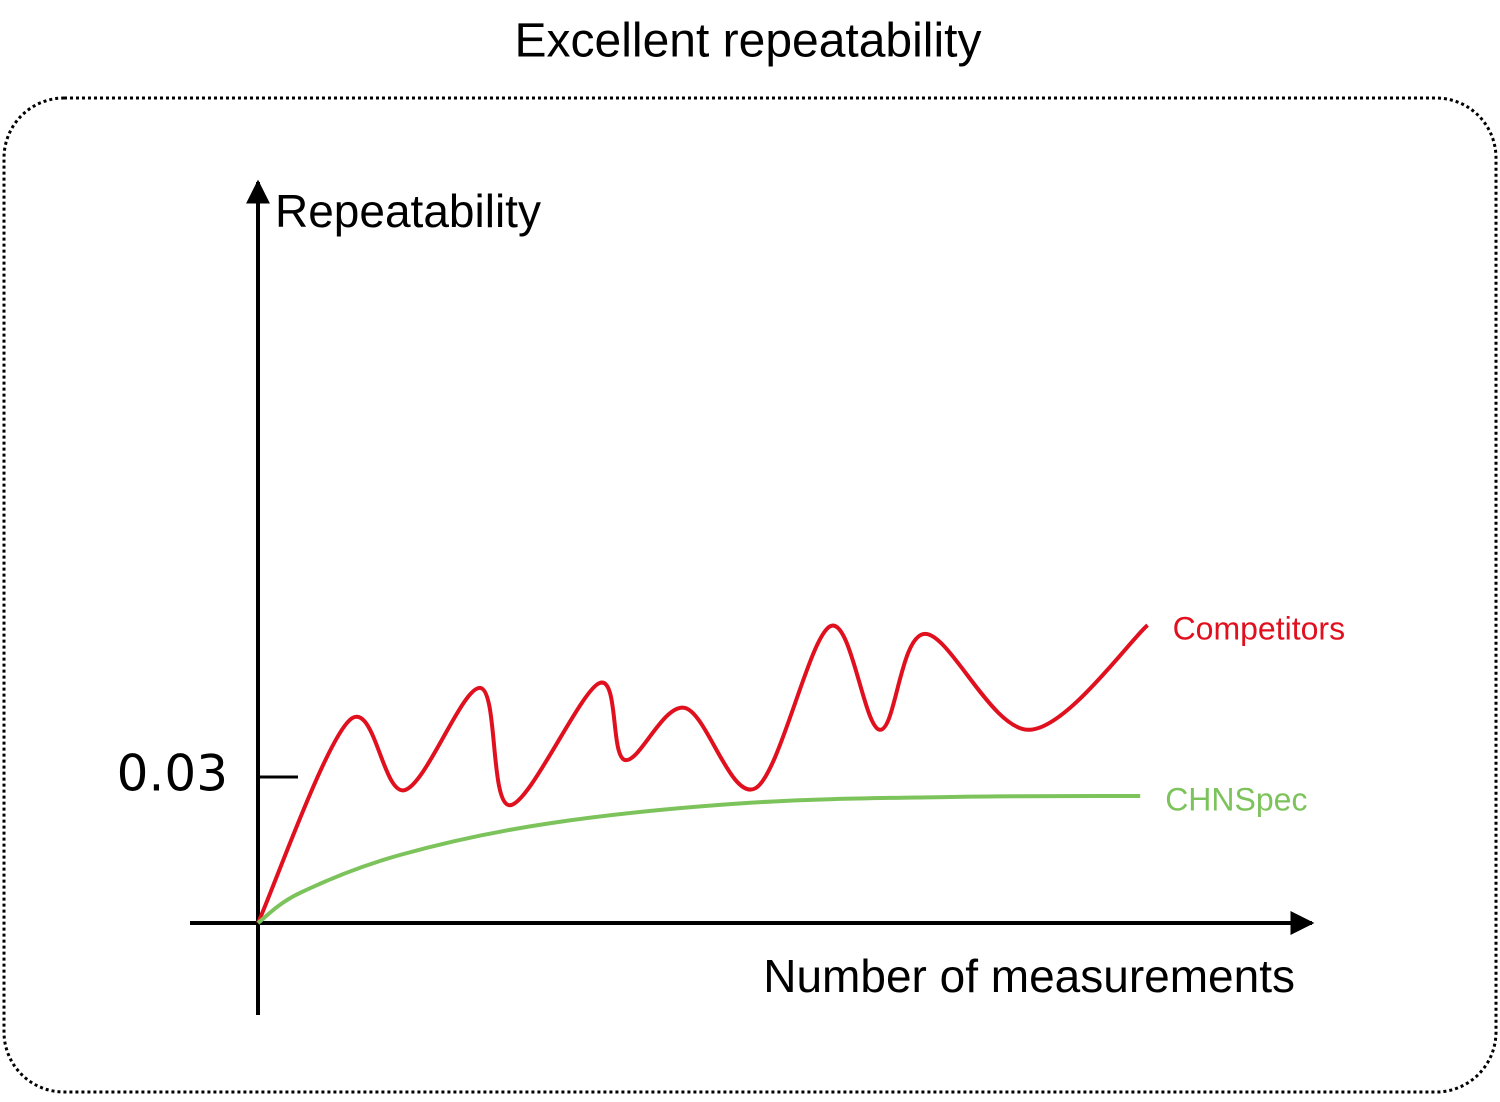 The height and width of the screenshot is (1102, 1500). What do you see at coordinates (1259, 629) in the screenshot?
I see `legend-label: Competitors` at bounding box center [1259, 629].